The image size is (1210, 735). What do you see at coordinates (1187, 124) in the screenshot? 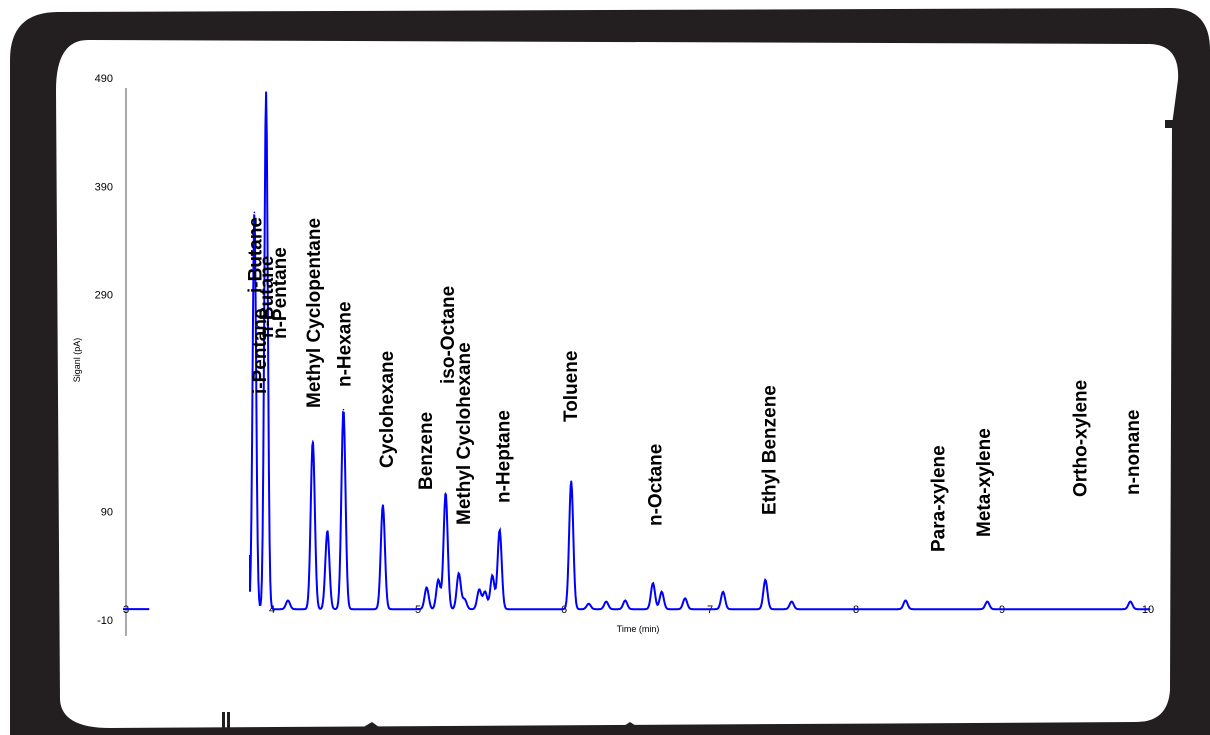
I see `panel-notch-right` at bounding box center [1187, 124].